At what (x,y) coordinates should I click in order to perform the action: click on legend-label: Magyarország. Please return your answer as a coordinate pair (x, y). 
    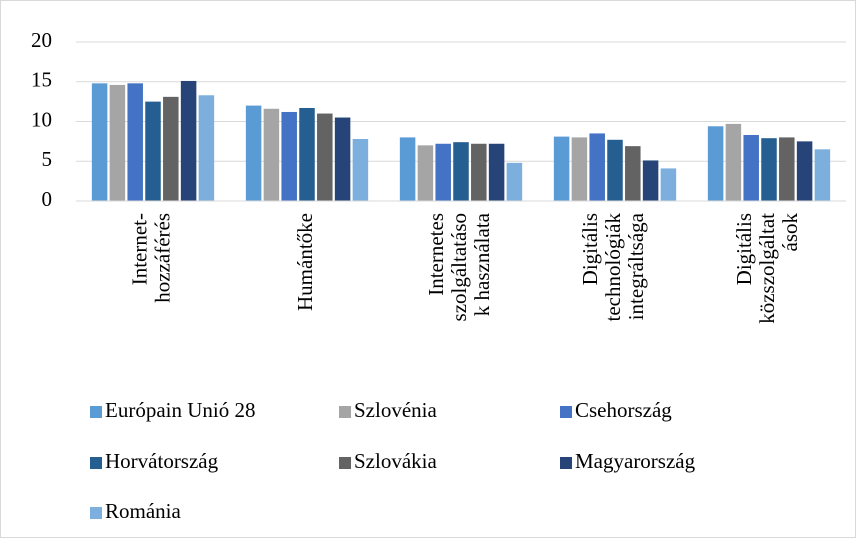
    Looking at the image, I should click on (635, 461).